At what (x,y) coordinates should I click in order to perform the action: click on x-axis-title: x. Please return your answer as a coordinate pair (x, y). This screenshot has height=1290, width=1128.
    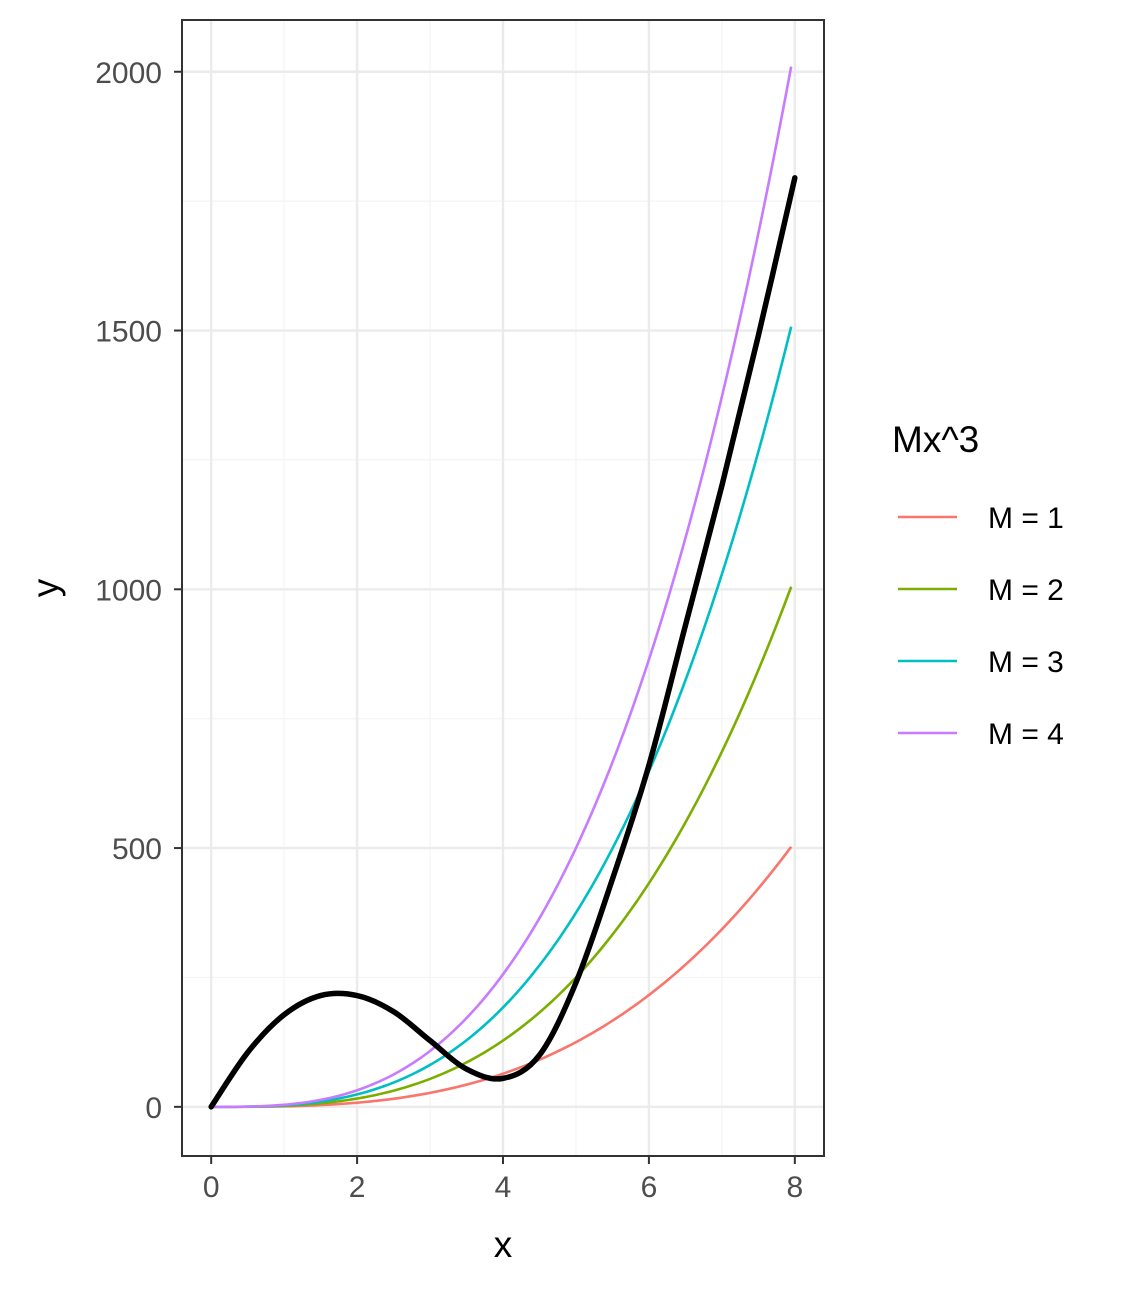
    Looking at the image, I should click on (503, 1244).